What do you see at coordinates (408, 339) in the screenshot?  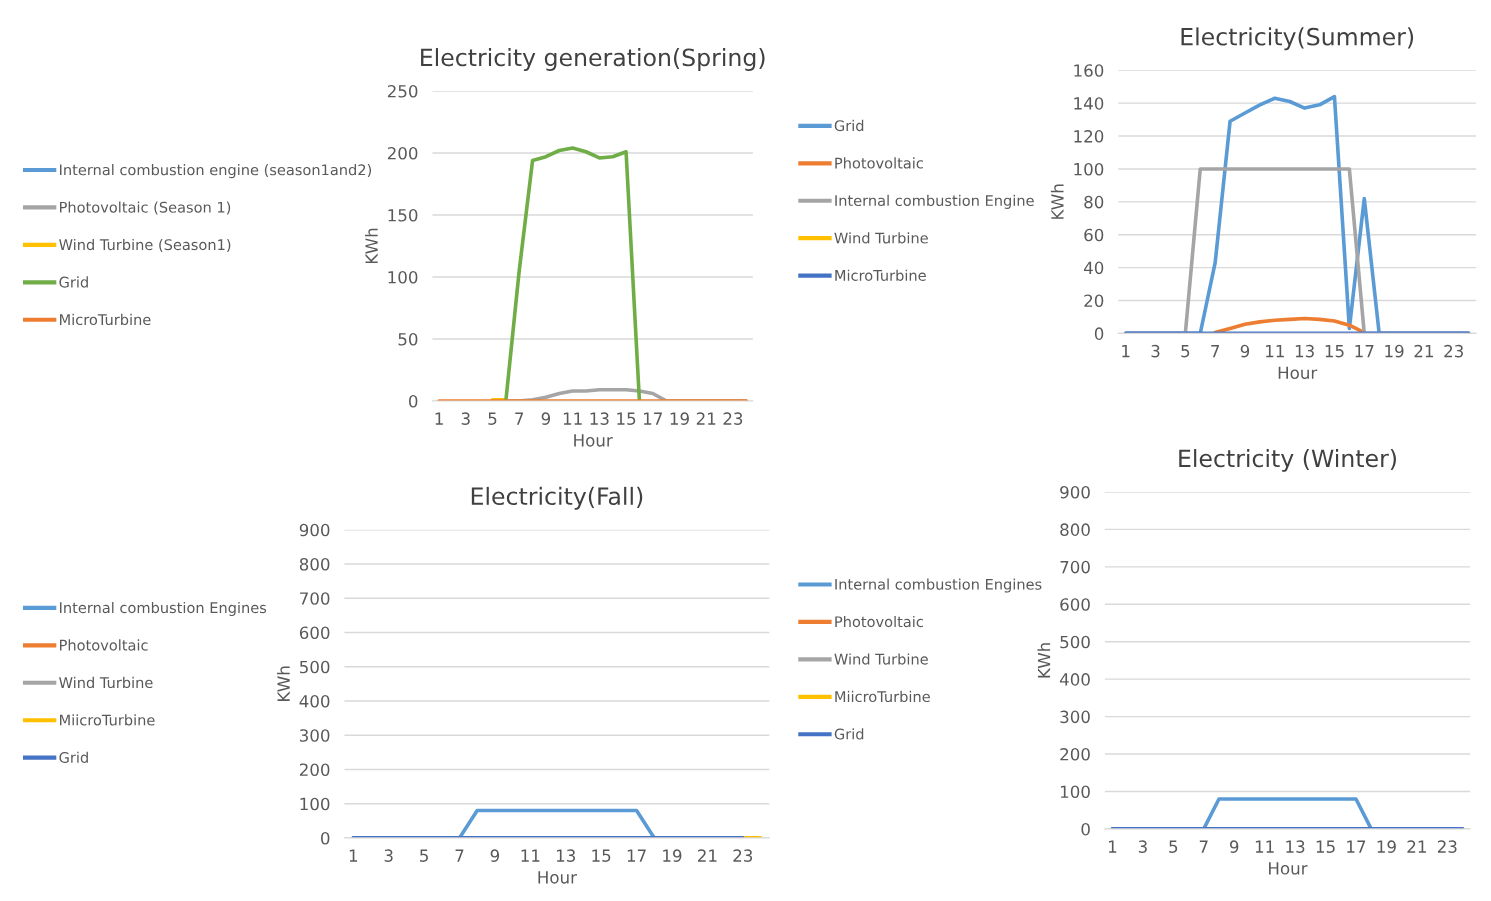 I see `y-tick-label: 50` at bounding box center [408, 339].